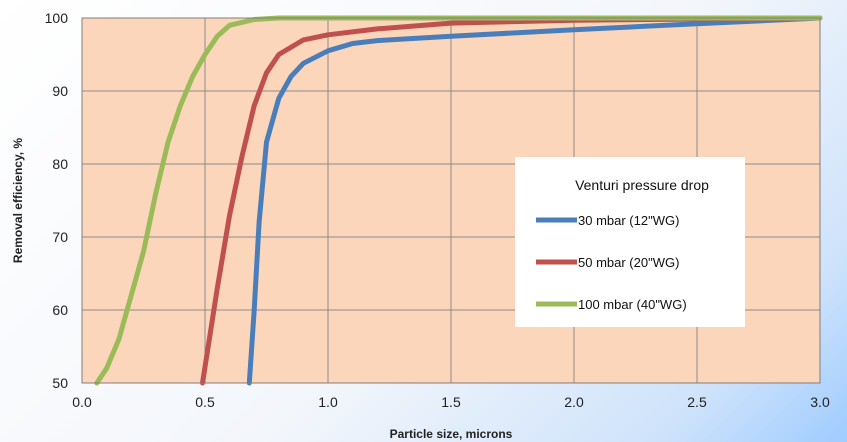 The height and width of the screenshot is (442, 847). I want to click on y-tick-label: 60, so click(60, 310).